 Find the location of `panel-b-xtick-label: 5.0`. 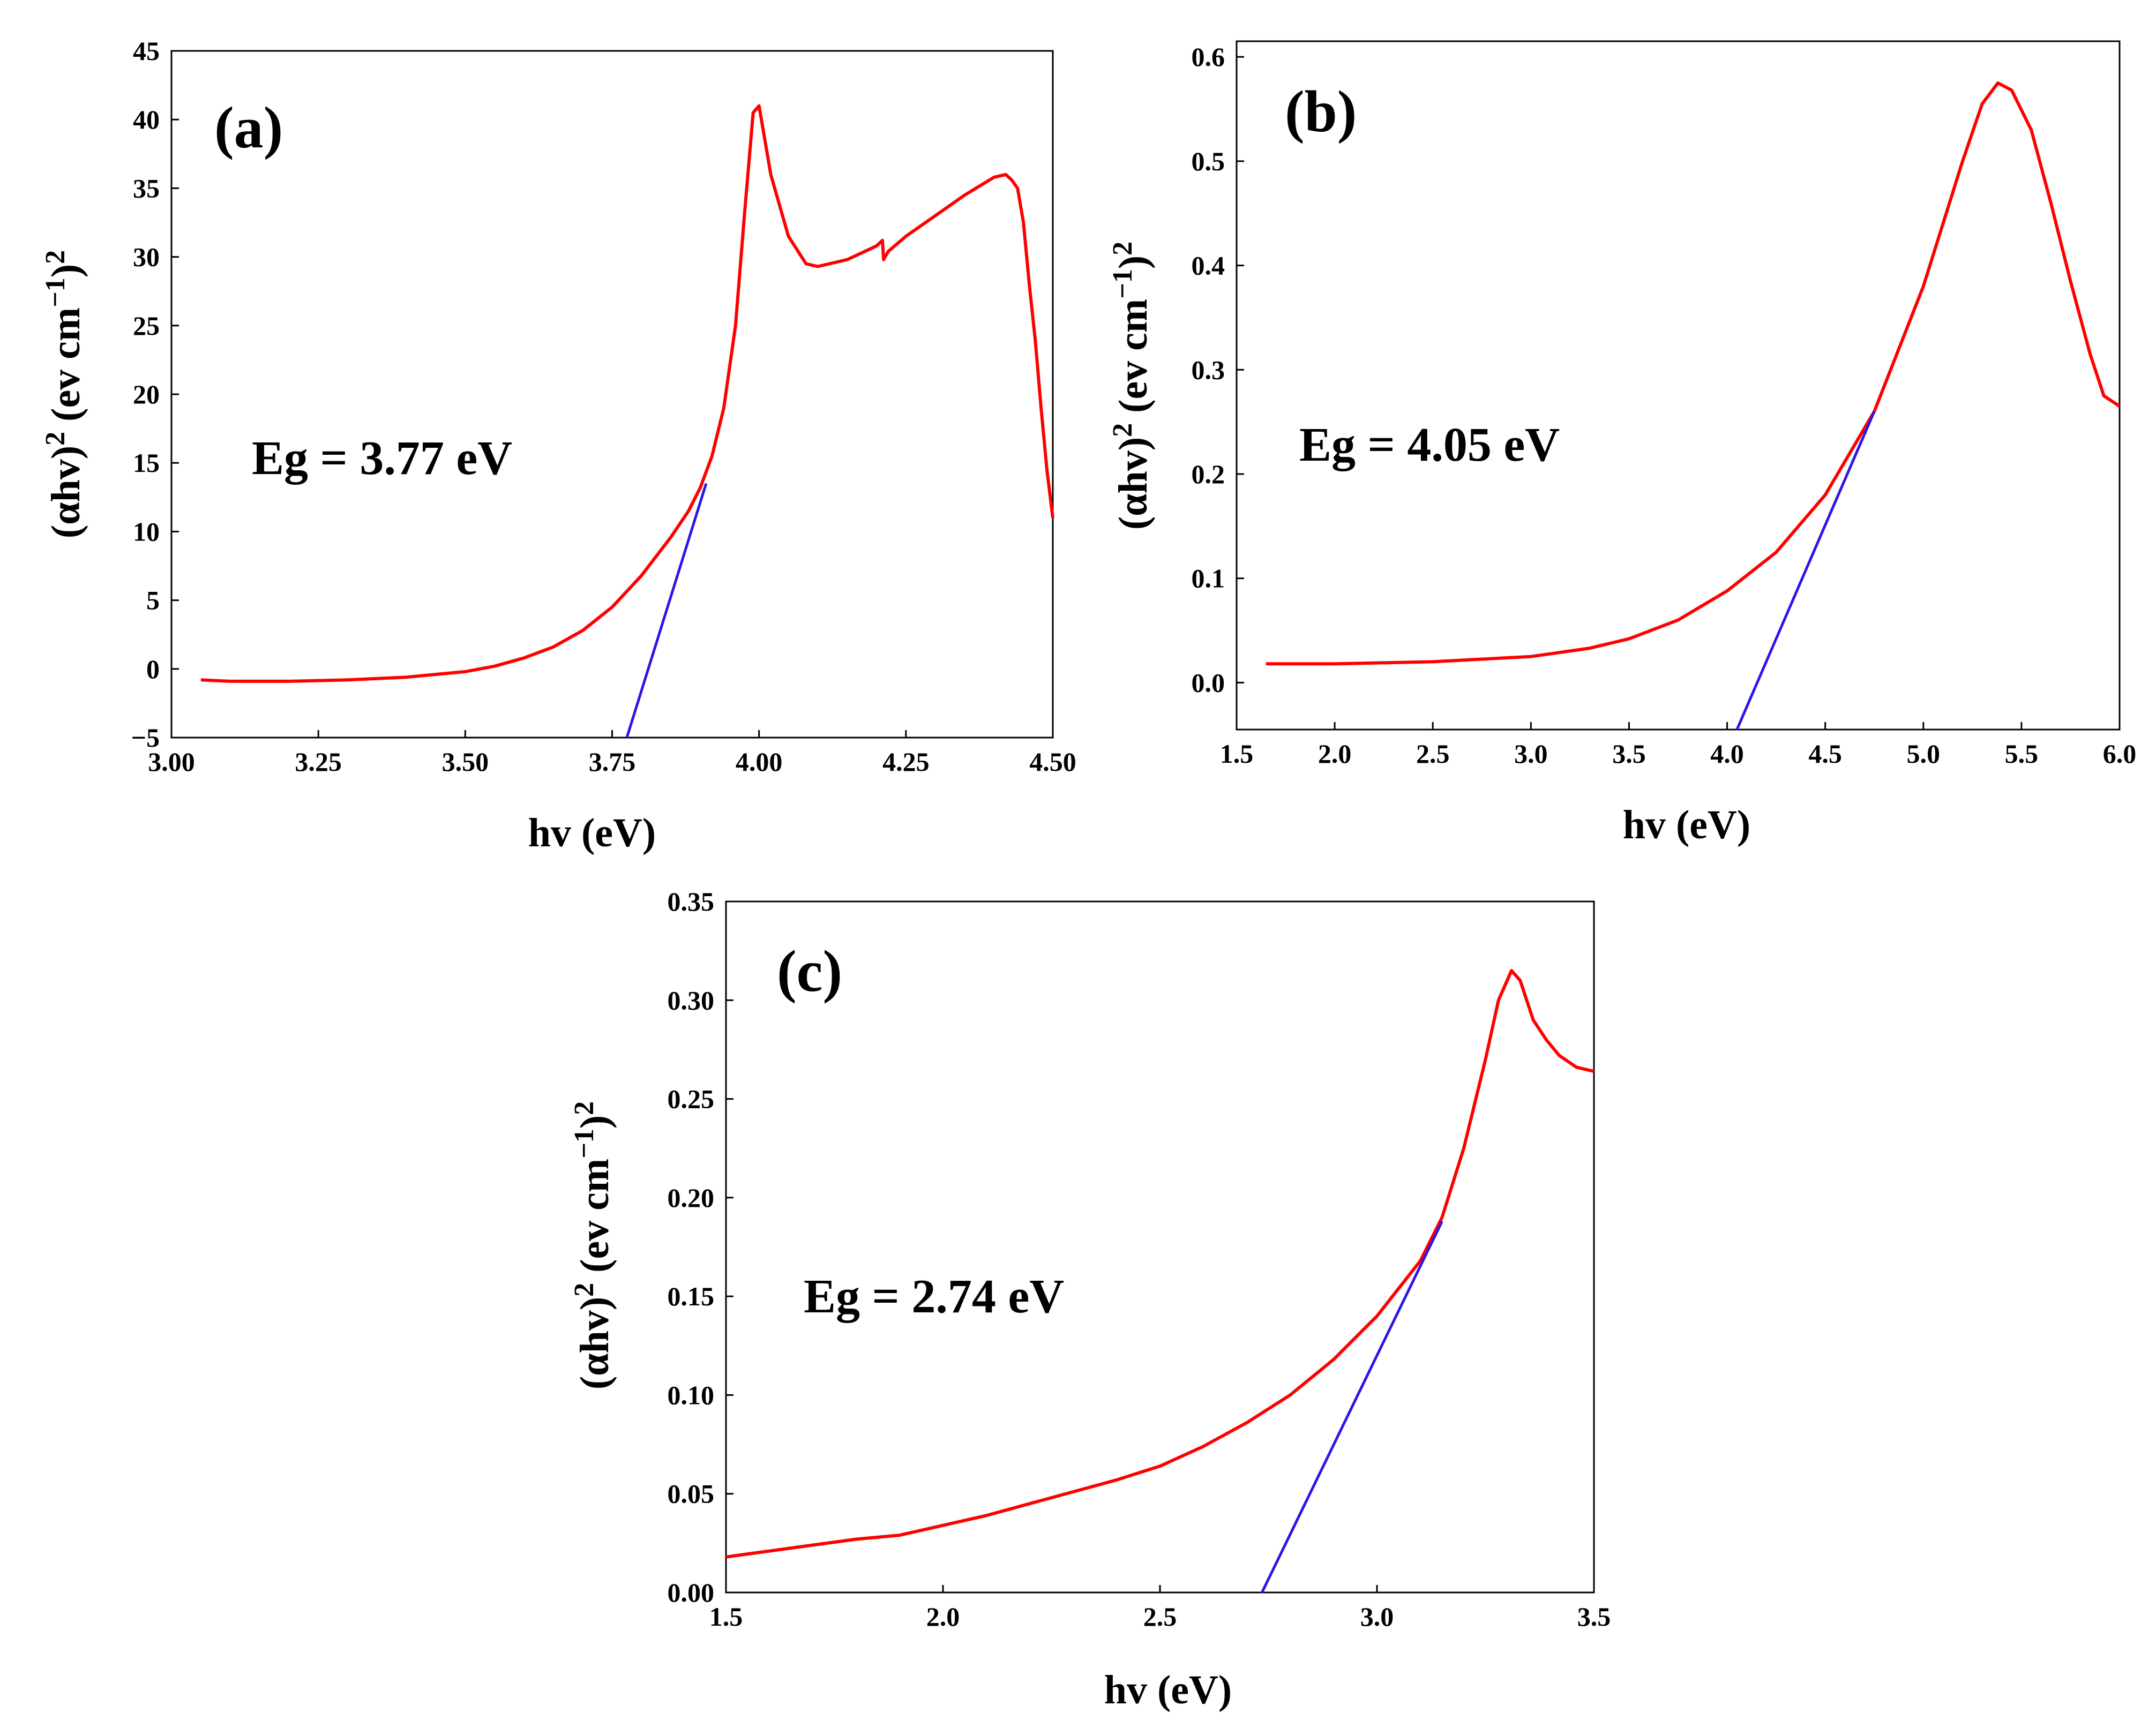

panel-b-xtick-label: 5.0 is located at coordinates (1924, 754).